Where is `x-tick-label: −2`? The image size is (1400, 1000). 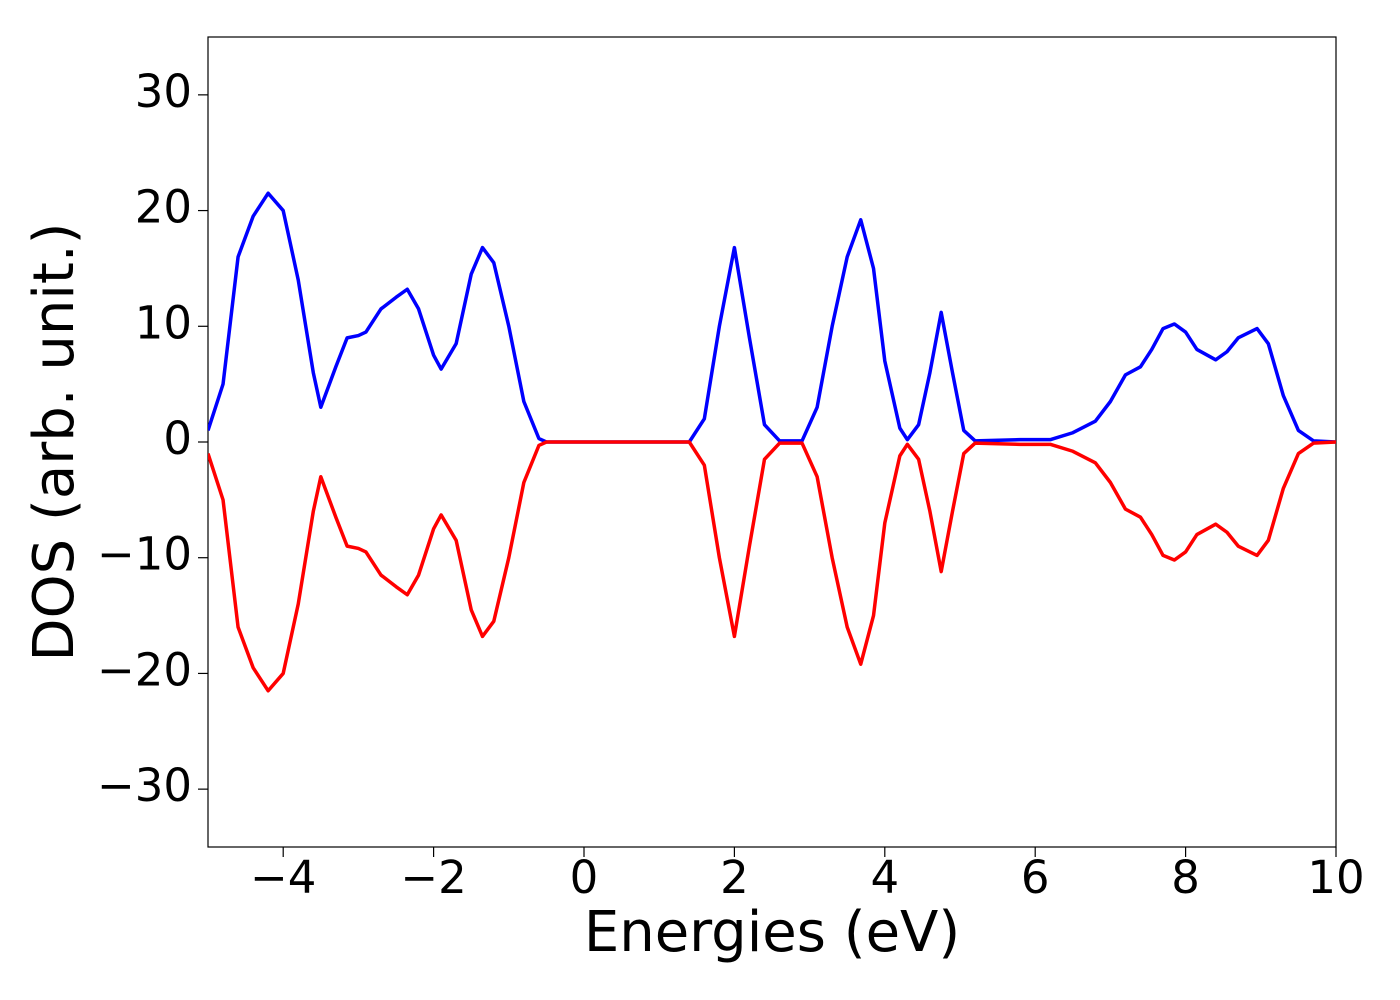 x-tick-label: −2 is located at coordinates (433, 877).